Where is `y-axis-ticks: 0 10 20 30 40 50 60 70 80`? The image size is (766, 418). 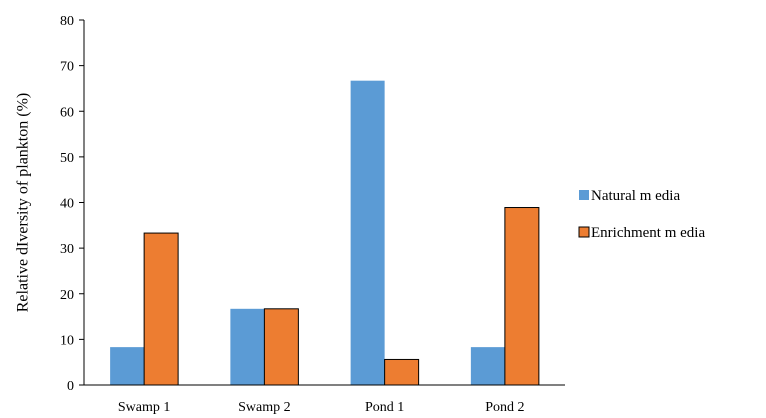
y-axis-ticks: 0 10 20 30 40 50 60 70 80 is located at coordinates (72, 204).